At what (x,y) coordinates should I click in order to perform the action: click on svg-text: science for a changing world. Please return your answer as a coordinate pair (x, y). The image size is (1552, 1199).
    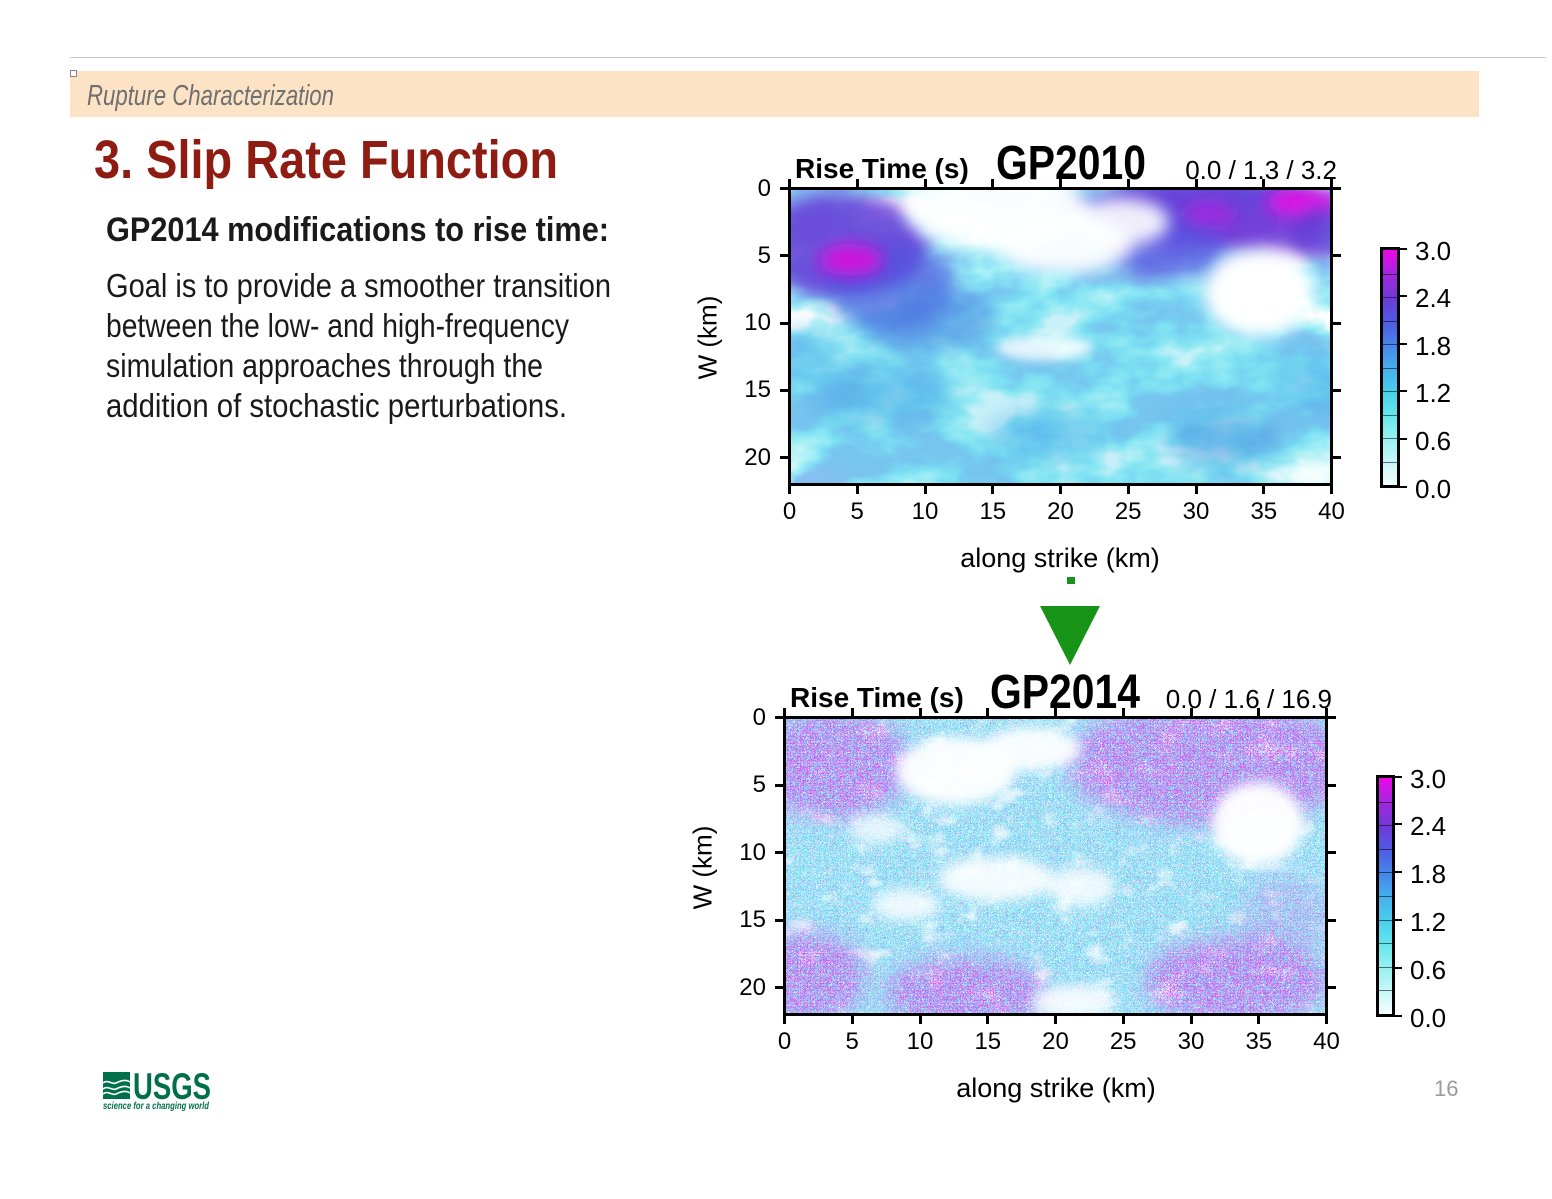
    Looking at the image, I should click on (156, 1106).